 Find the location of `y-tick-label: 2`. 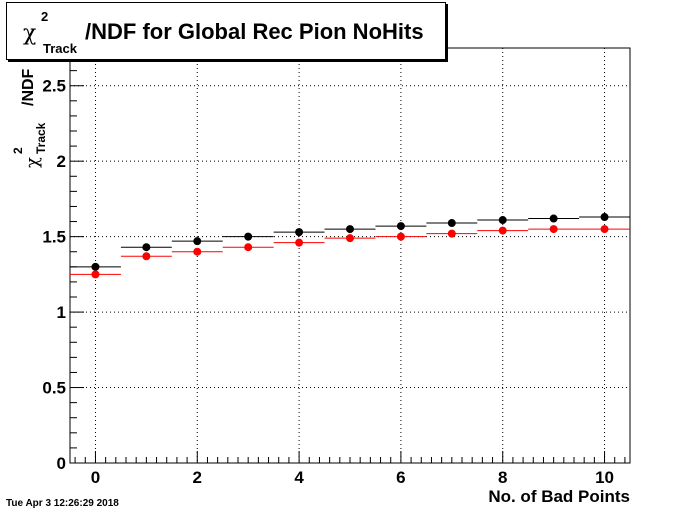

y-tick-label: 2 is located at coordinates (61, 161).